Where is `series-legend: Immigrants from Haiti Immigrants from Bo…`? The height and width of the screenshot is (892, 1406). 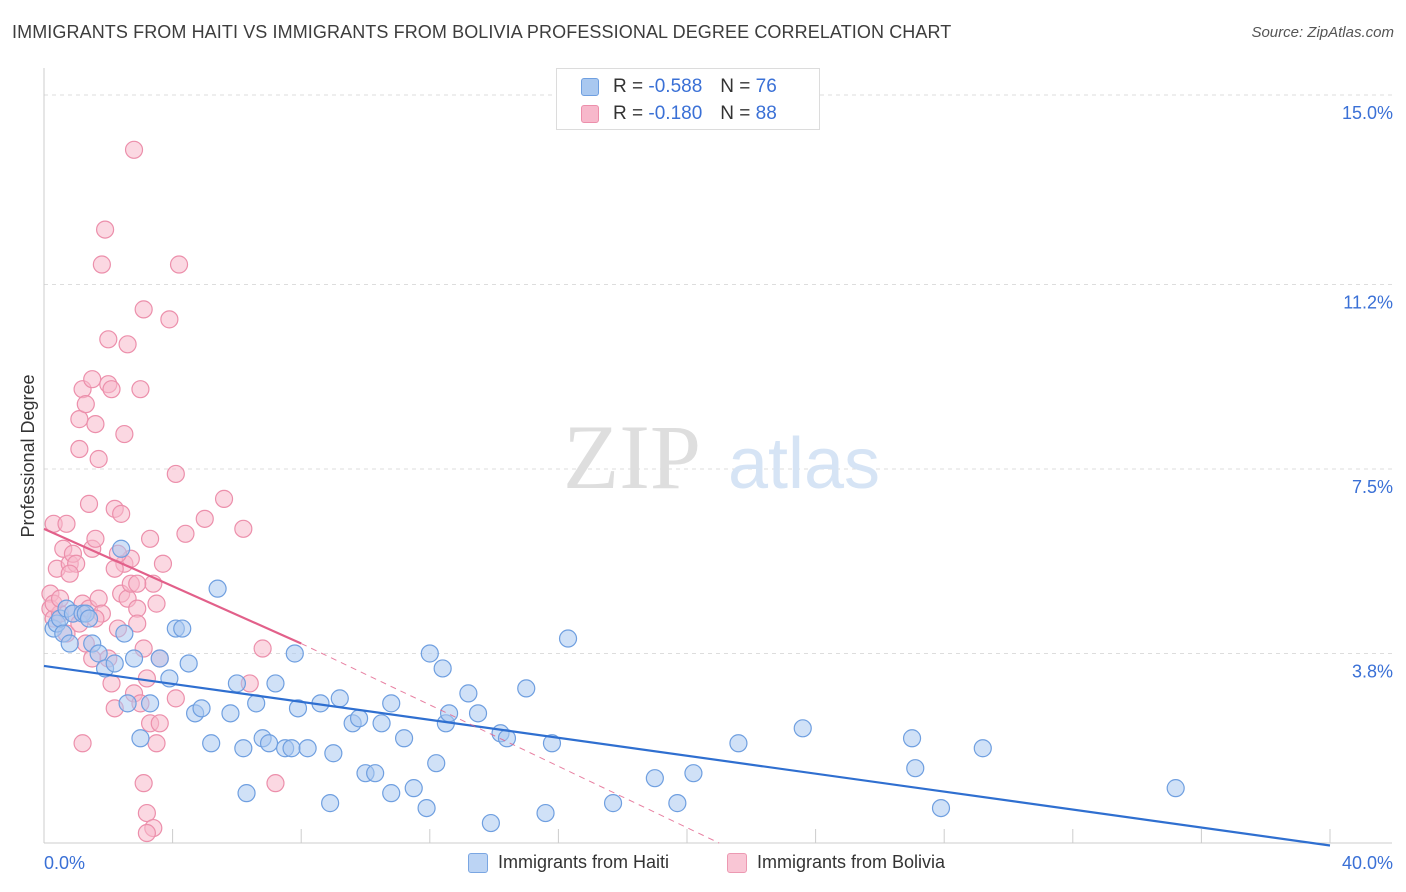
series-legend: Immigrants from Haiti Immigrants from Bo… is located at coordinates (703, 864).